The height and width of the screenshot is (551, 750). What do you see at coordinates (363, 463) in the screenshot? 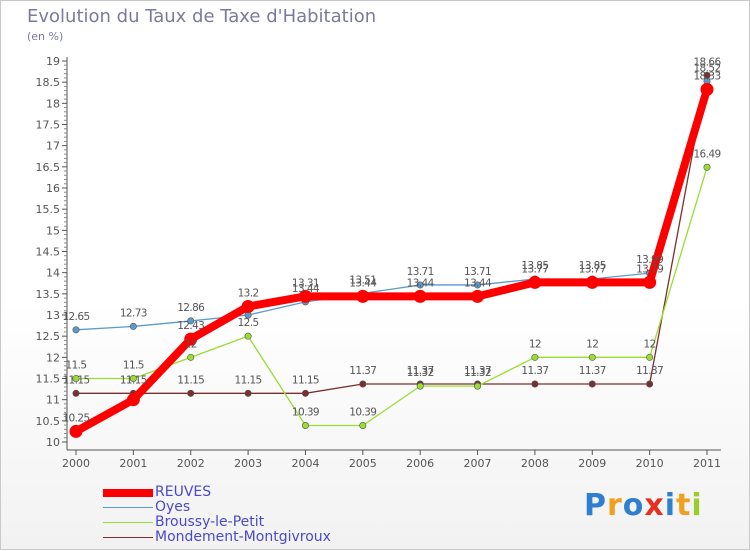
I see `x-tick-label: 2005` at bounding box center [363, 463].